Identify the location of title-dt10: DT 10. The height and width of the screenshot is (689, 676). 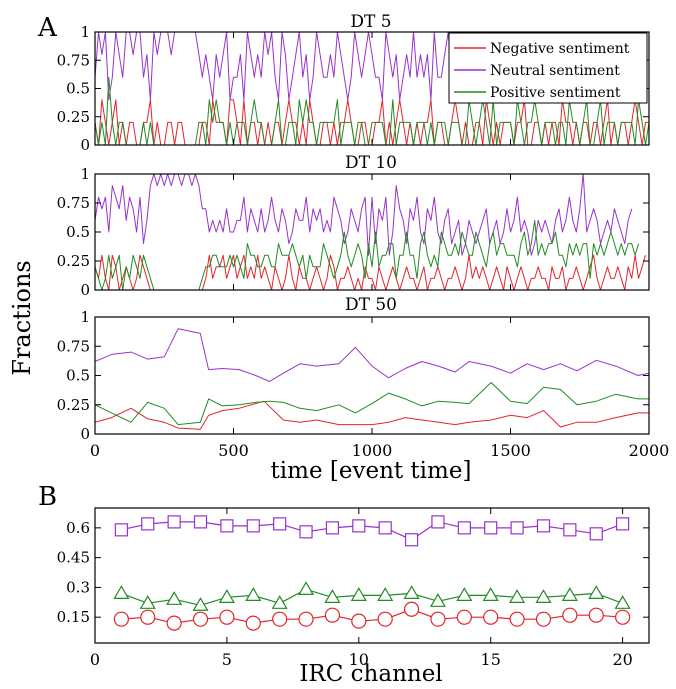
(371, 163).